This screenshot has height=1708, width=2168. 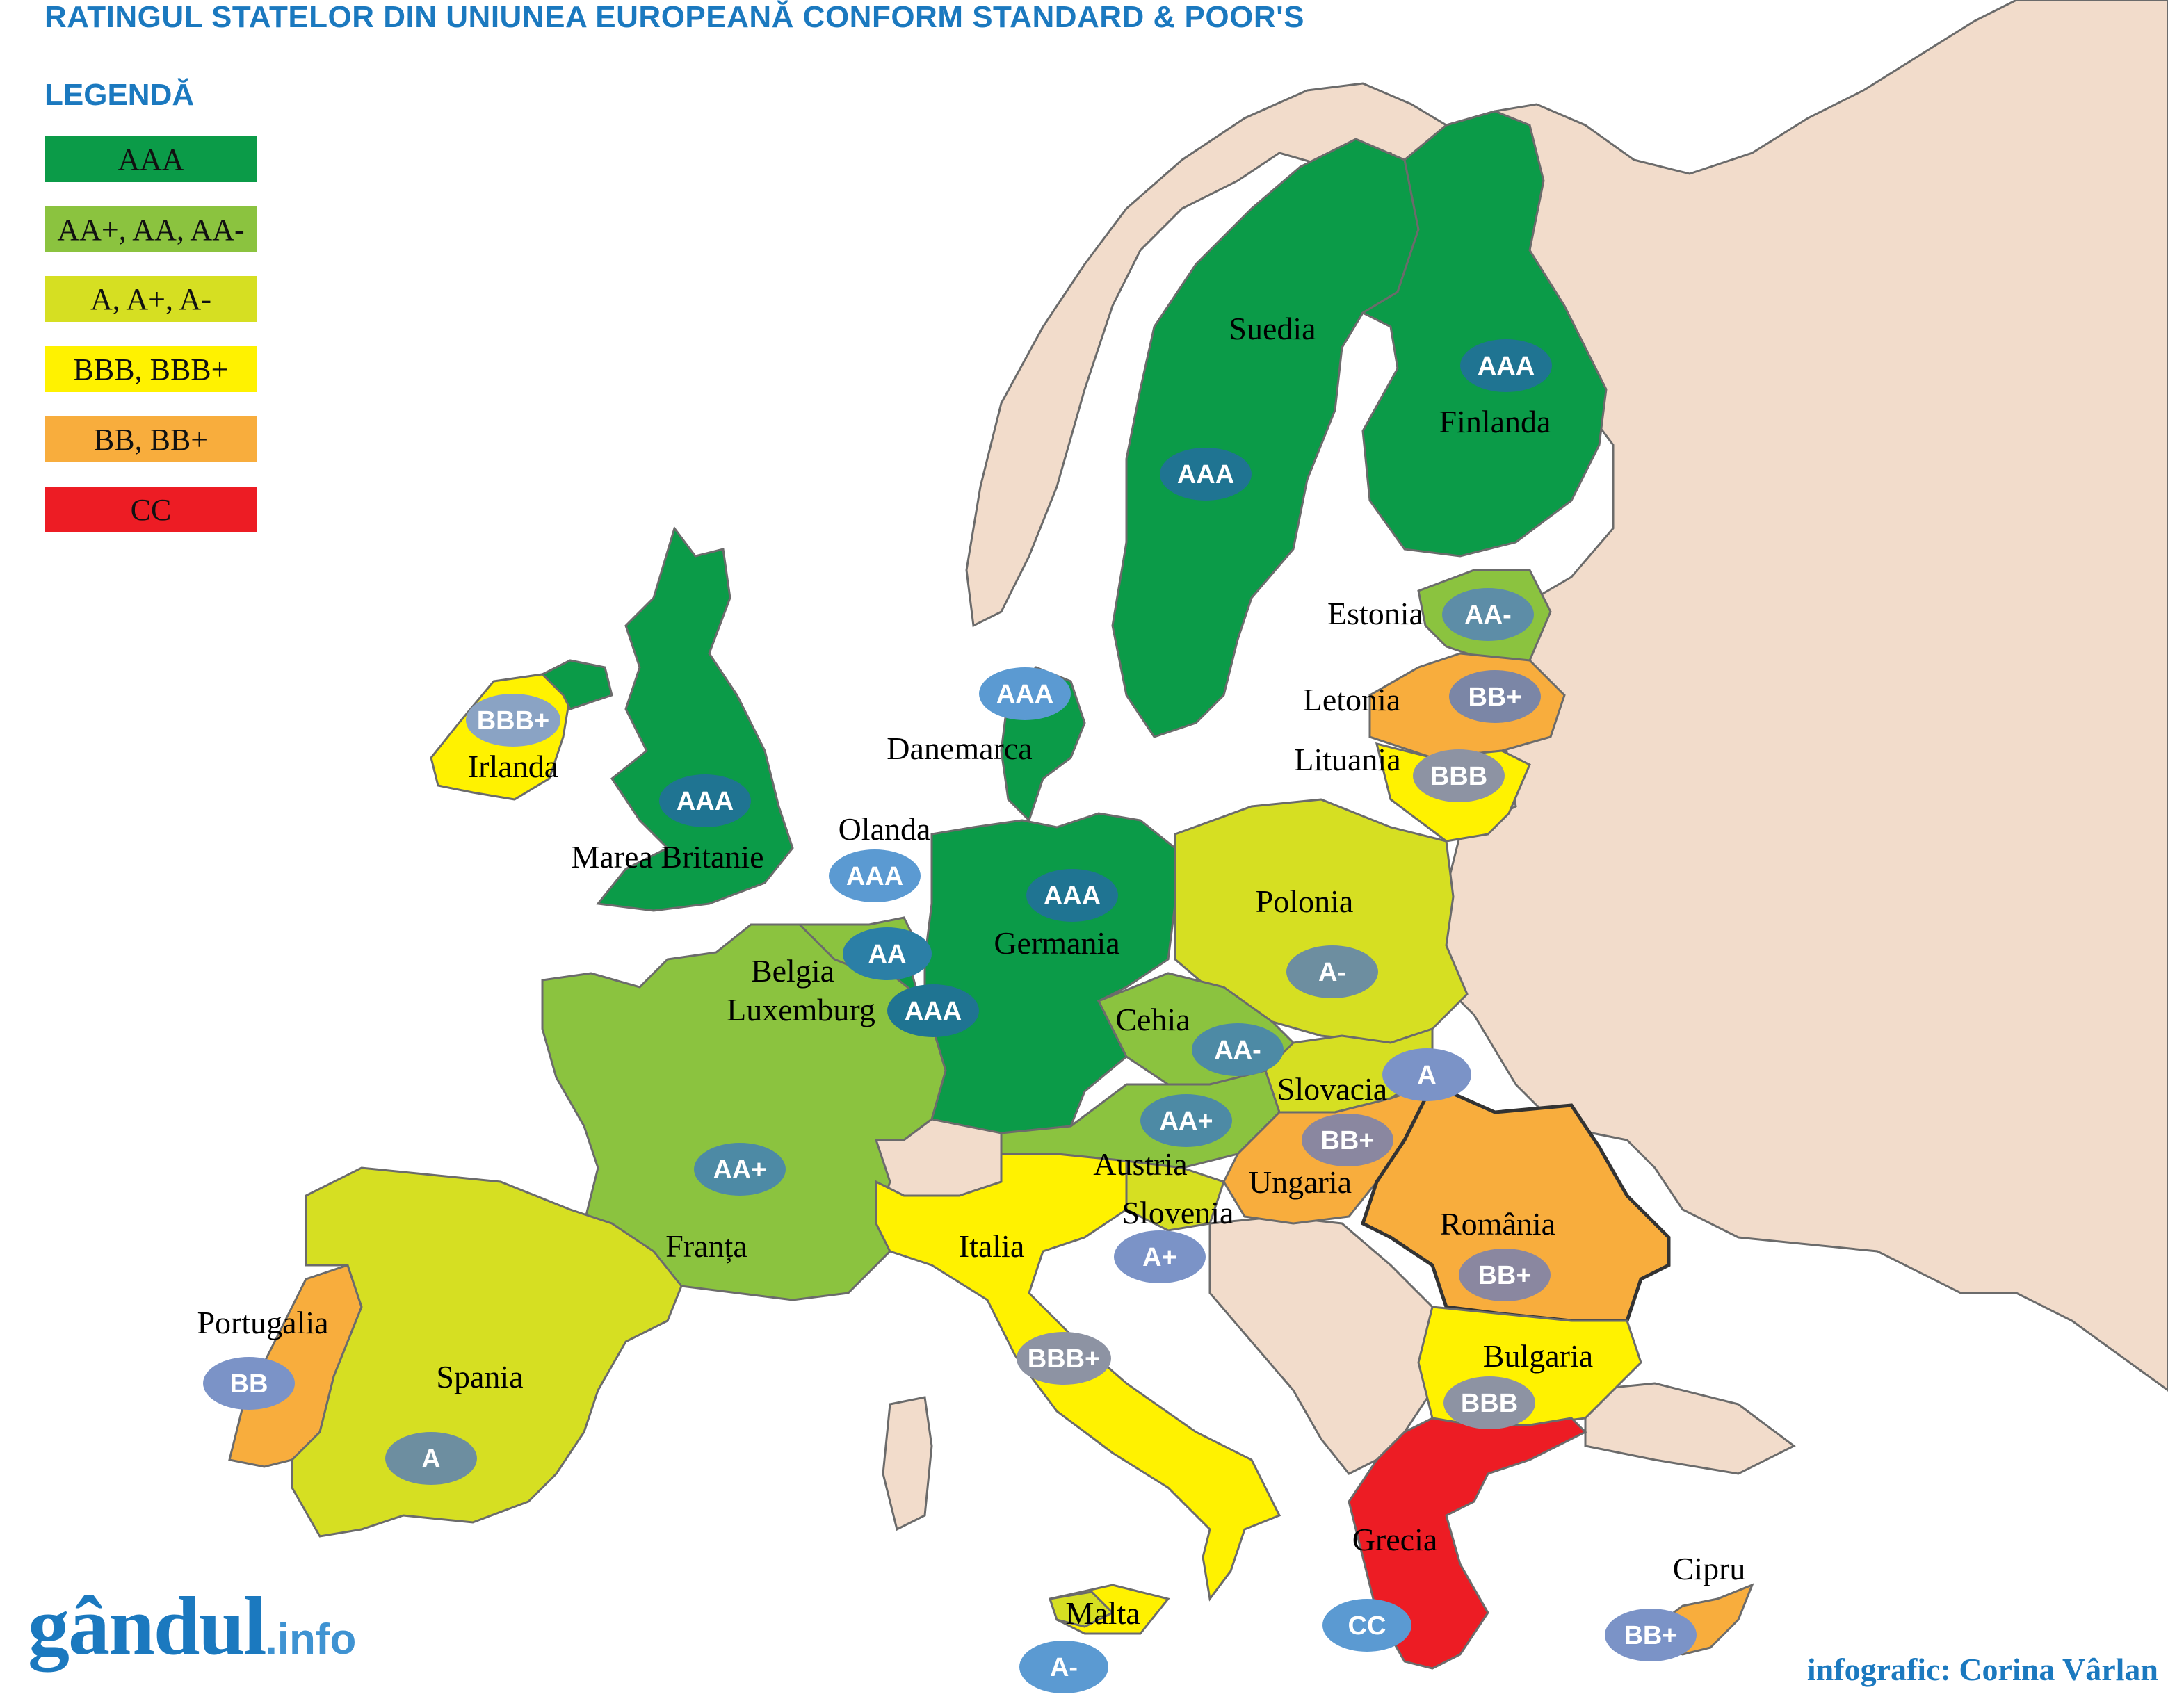 What do you see at coordinates (1497, 1224) in the screenshot?
I see `label-romania: România` at bounding box center [1497, 1224].